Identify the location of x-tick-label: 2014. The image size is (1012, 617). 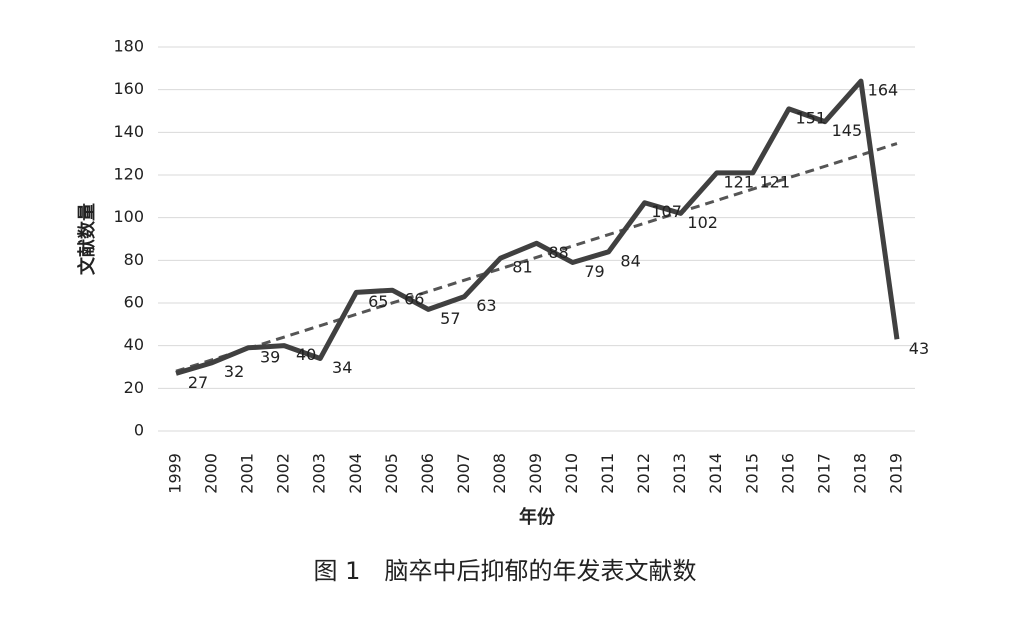
(715, 473).